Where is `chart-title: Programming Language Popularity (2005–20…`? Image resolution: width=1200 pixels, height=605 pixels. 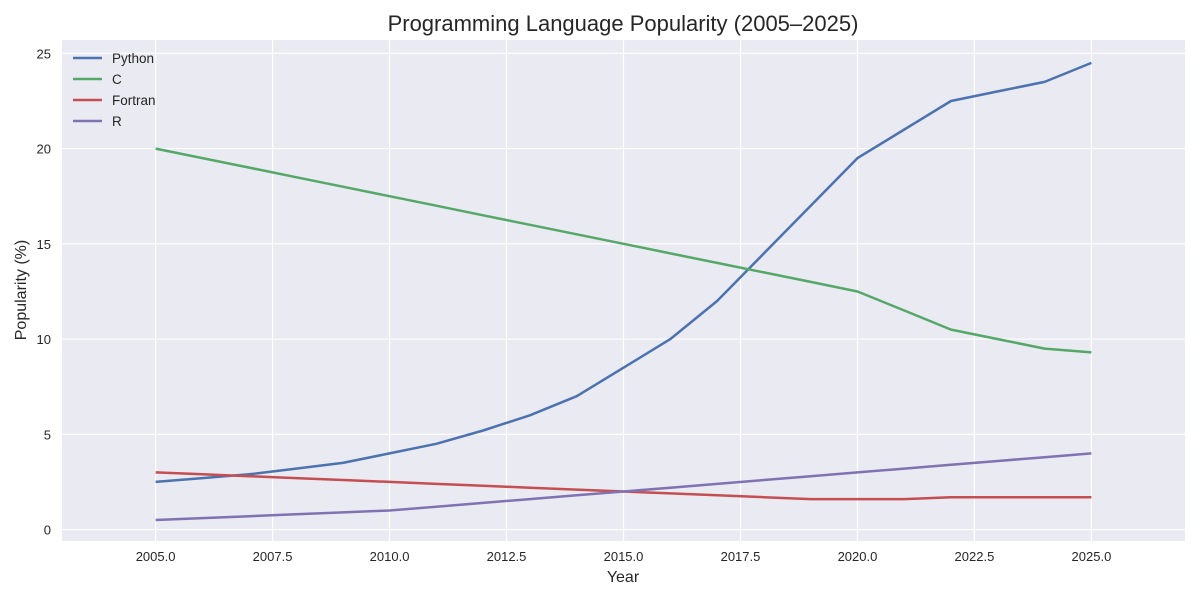 chart-title: Programming Language Popularity (2005–20… is located at coordinates (623, 23).